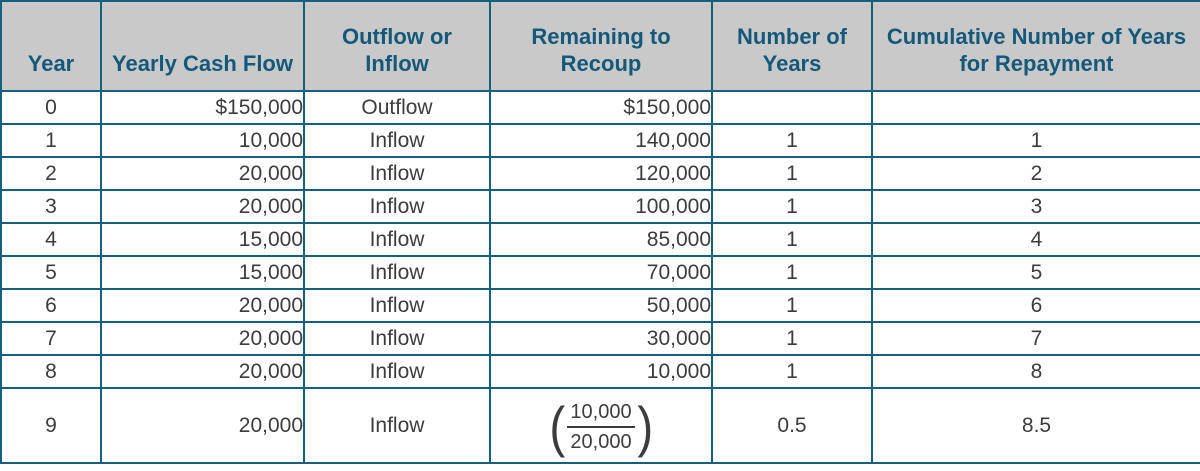  I want to click on cell-remaining: 10,000, so click(601, 371).